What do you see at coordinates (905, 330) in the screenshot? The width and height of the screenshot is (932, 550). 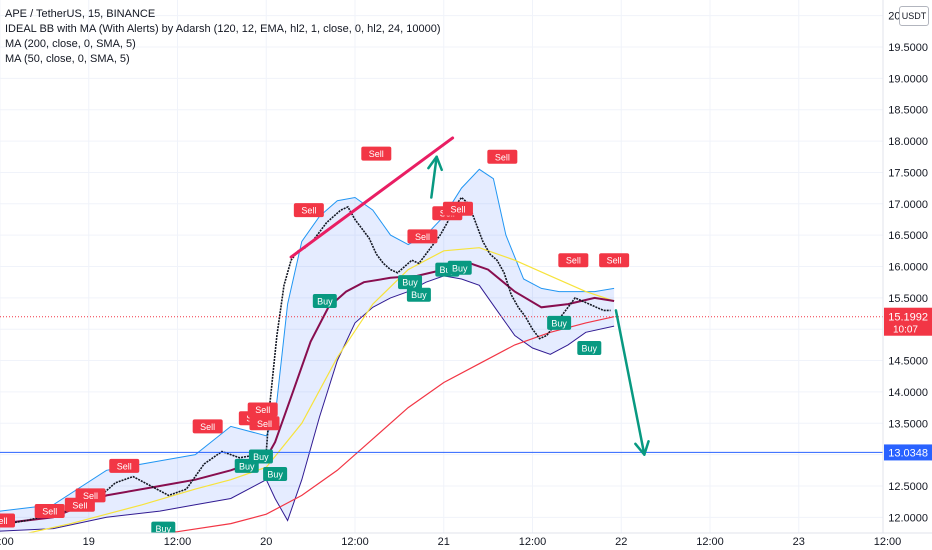 I see `bar-countdown: 10:07` at bounding box center [905, 330].